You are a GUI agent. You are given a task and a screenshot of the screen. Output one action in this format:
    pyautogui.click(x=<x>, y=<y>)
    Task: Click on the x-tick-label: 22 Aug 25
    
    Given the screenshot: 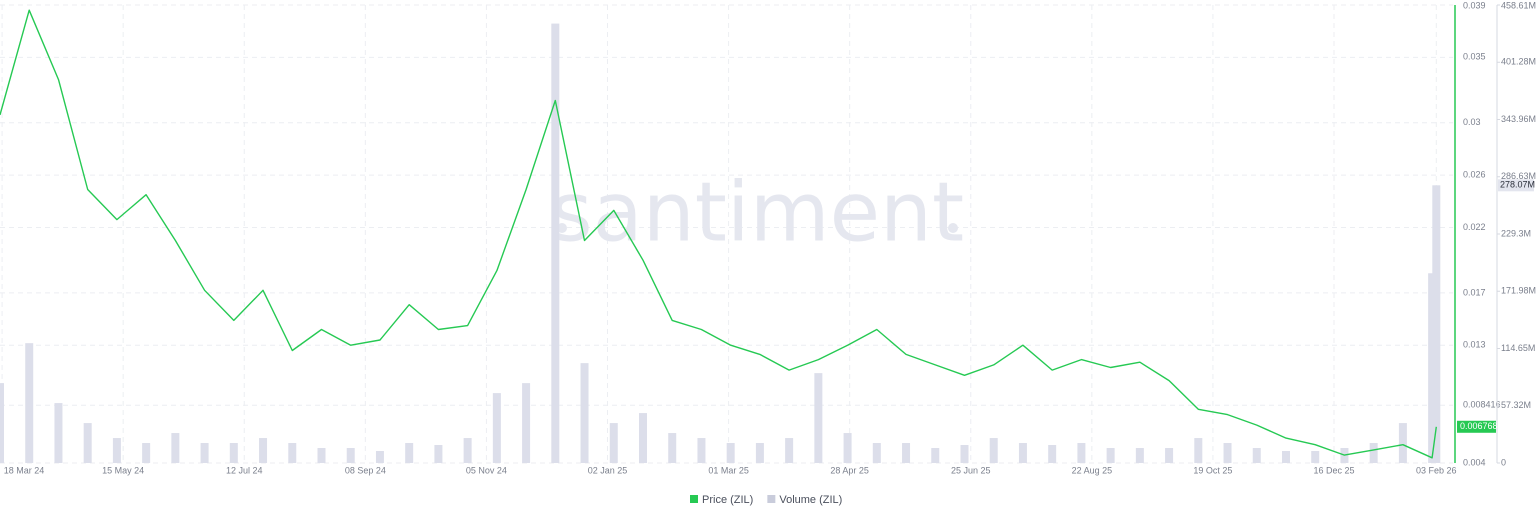 What is the action you would take?
    pyautogui.click(x=1092, y=470)
    